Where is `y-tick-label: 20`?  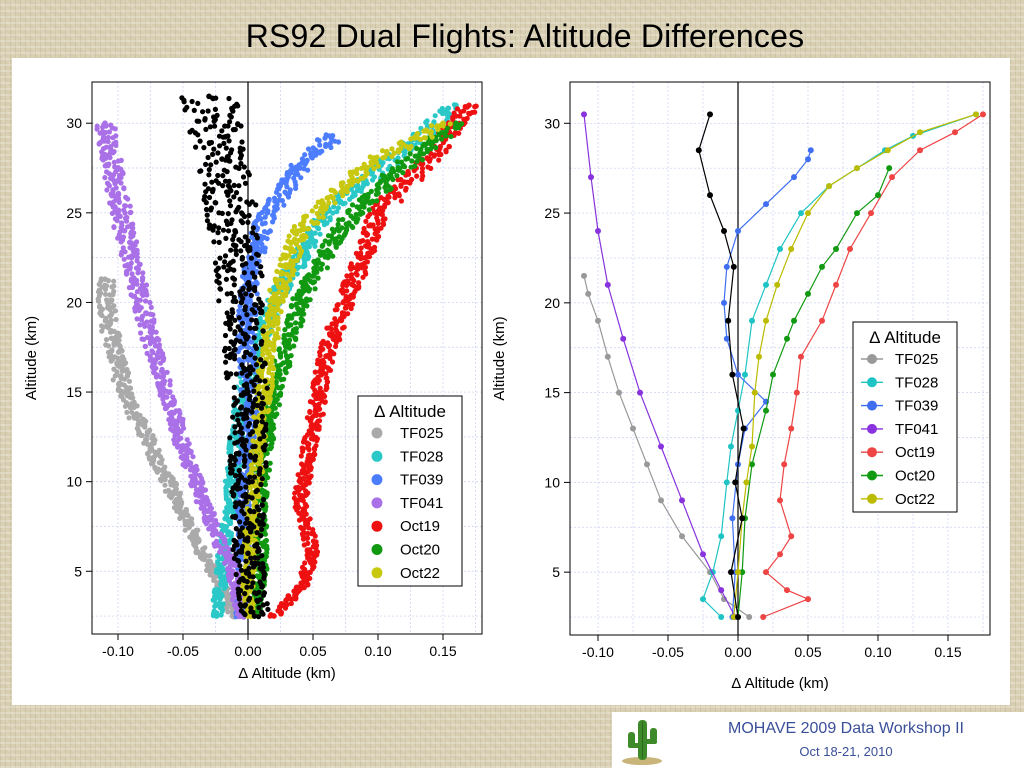 y-tick-label: 20 is located at coordinates (74, 302).